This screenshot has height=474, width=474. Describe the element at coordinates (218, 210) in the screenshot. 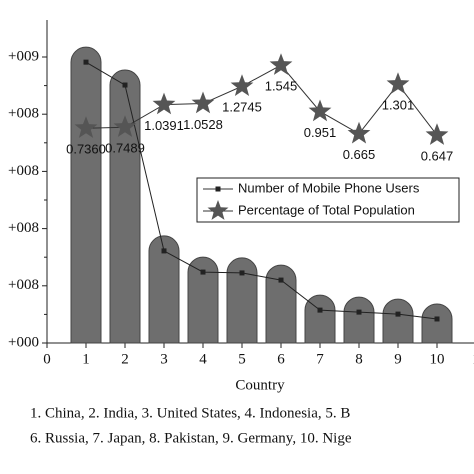

I see `legend-star` at that location.